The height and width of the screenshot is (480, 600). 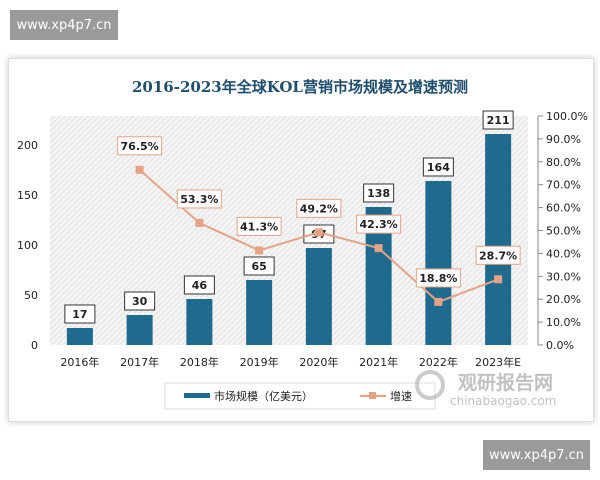 I want to click on growth-label: 76.5%, so click(x=140, y=146).